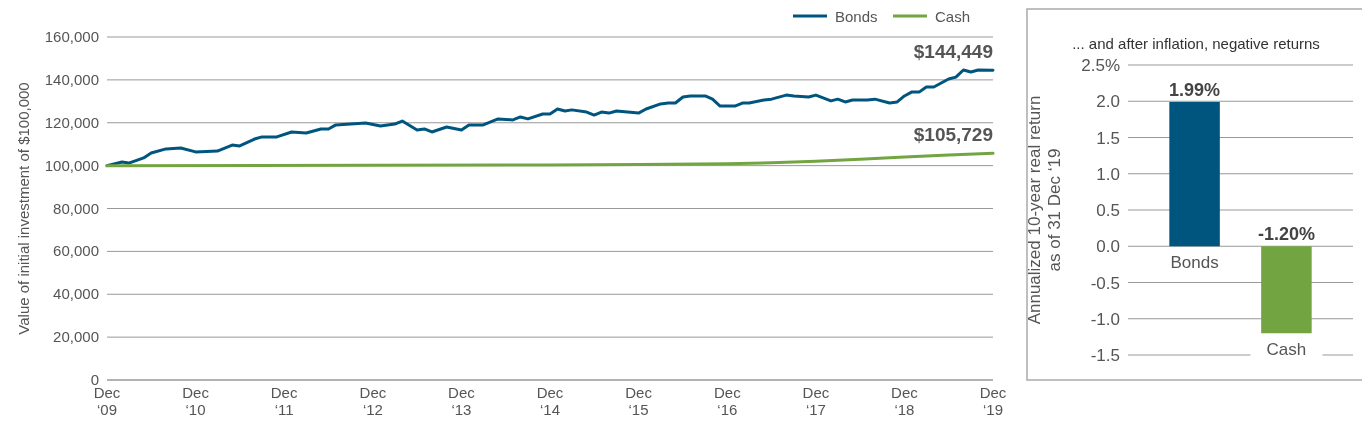 The image size is (1370, 429). What do you see at coordinates (1105, 319) in the screenshot?
I see `y-tick-label: -1.0` at bounding box center [1105, 319].